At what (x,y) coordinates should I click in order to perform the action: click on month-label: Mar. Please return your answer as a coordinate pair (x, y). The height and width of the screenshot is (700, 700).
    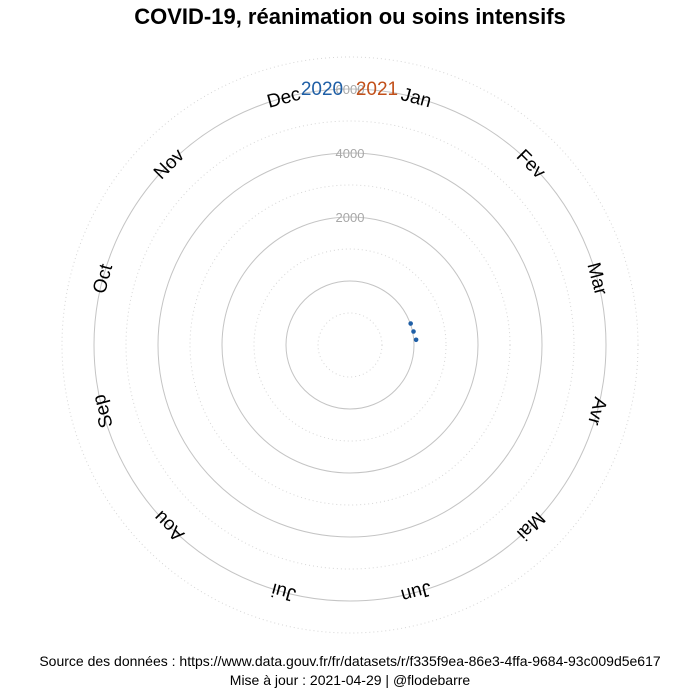
    Looking at the image, I should click on (596, 279).